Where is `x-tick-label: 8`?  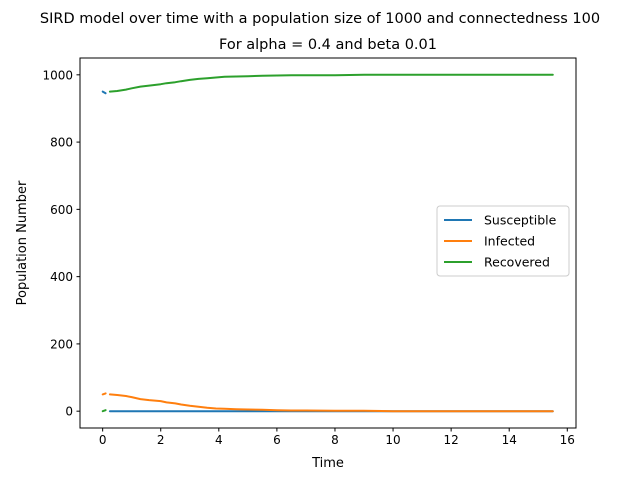 x-tick-label: 8 is located at coordinates (335, 440).